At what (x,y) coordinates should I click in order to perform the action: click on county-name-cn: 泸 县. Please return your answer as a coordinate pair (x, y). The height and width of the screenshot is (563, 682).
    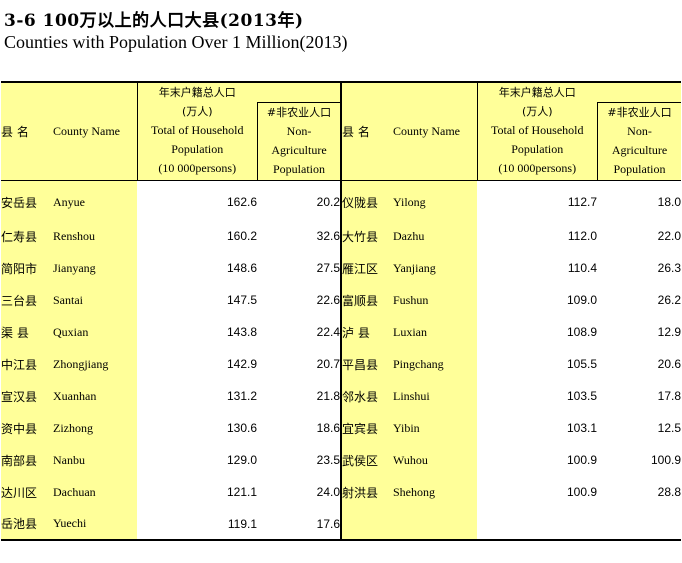
    Looking at the image, I should click on (367, 332).